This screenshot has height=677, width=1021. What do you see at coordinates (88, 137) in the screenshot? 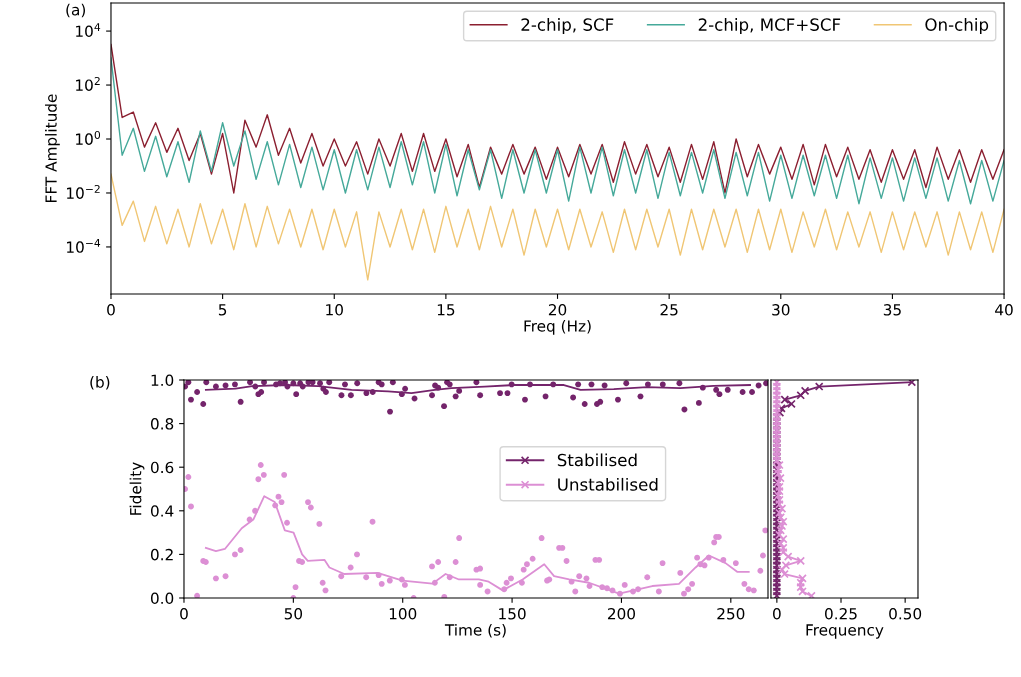
I see `y-tick-label: 10$^{0}$` at bounding box center [88, 137].